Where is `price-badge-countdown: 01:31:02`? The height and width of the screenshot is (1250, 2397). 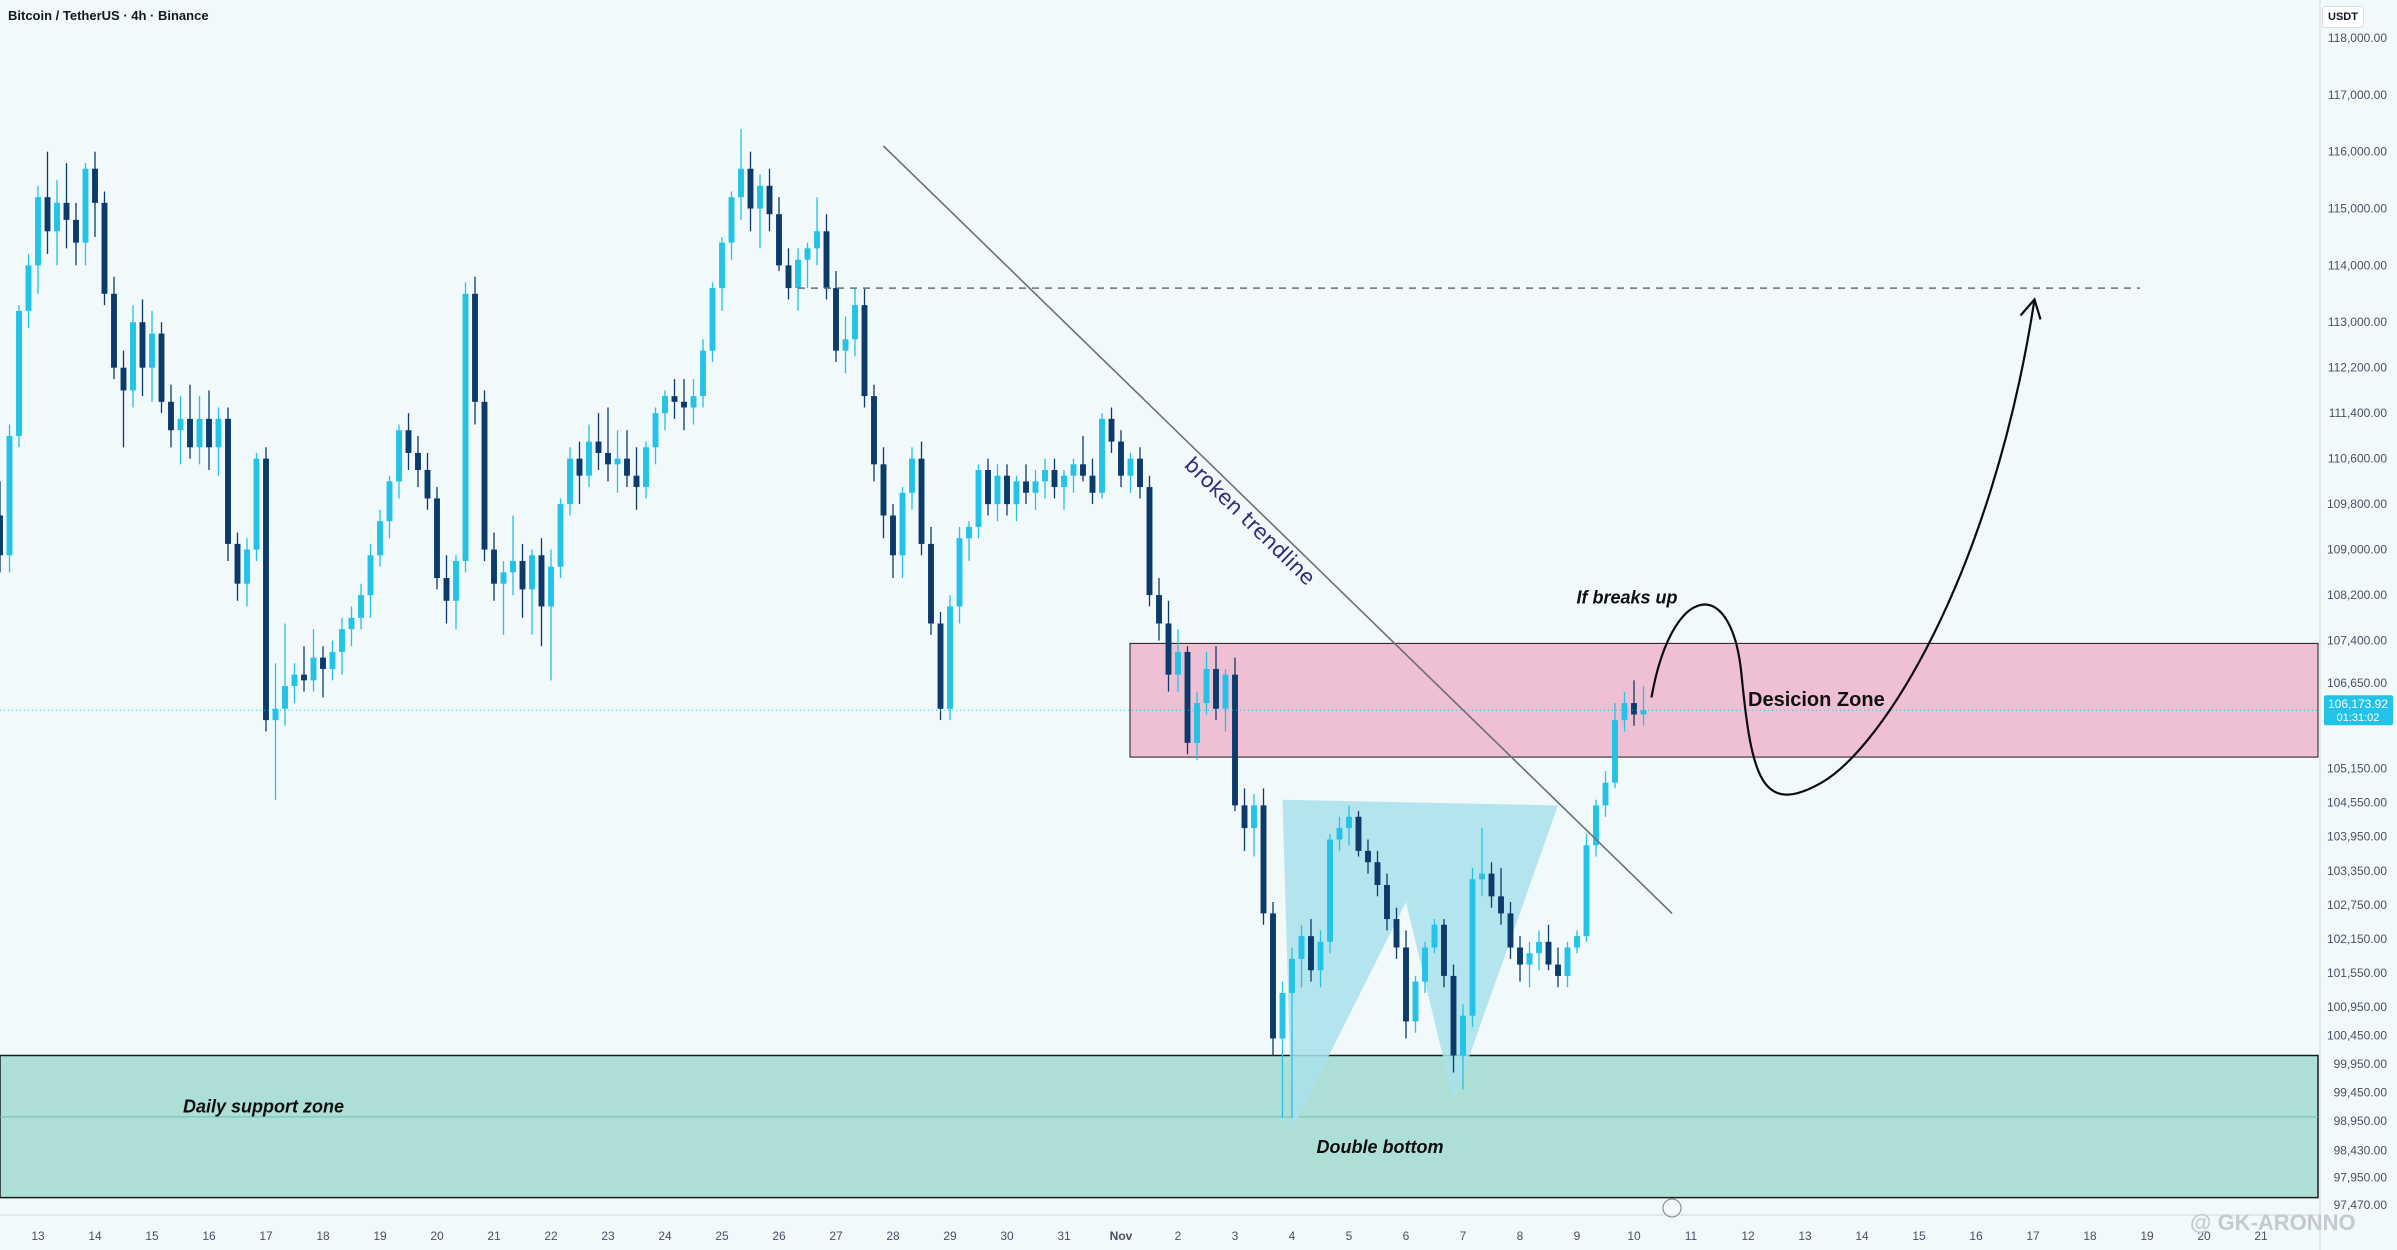 price-badge-countdown: 01:31:02 is located at coordinates (2358, 718).